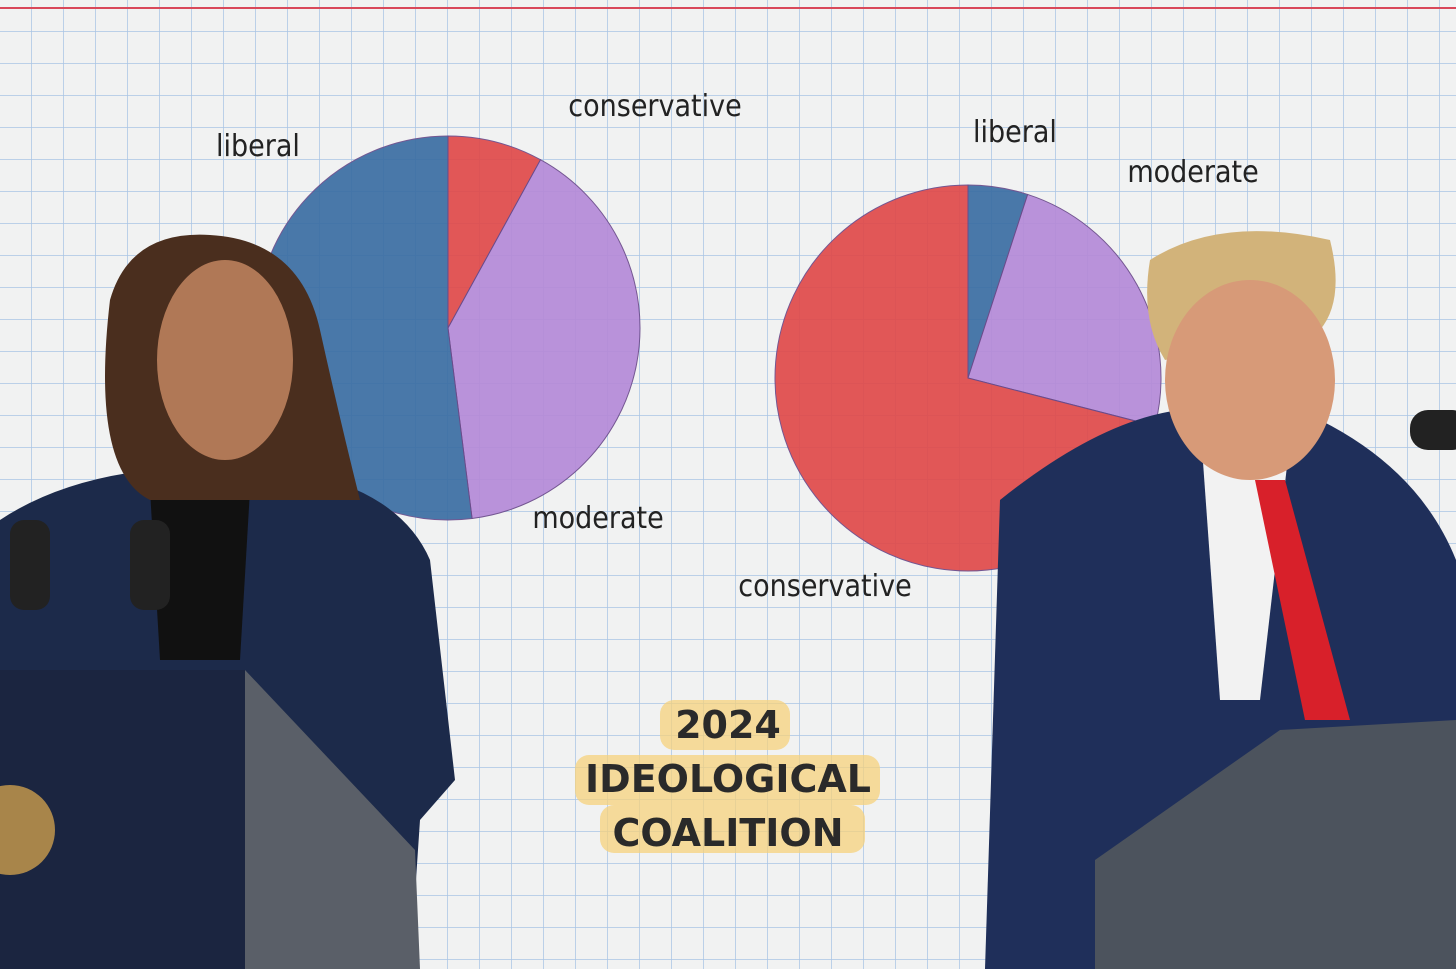 The height and width of the screenshot is (969, 1456). Describe the element at coordinates (728, 725) in the screenshot. I see `headline-line: 2024` at that location.